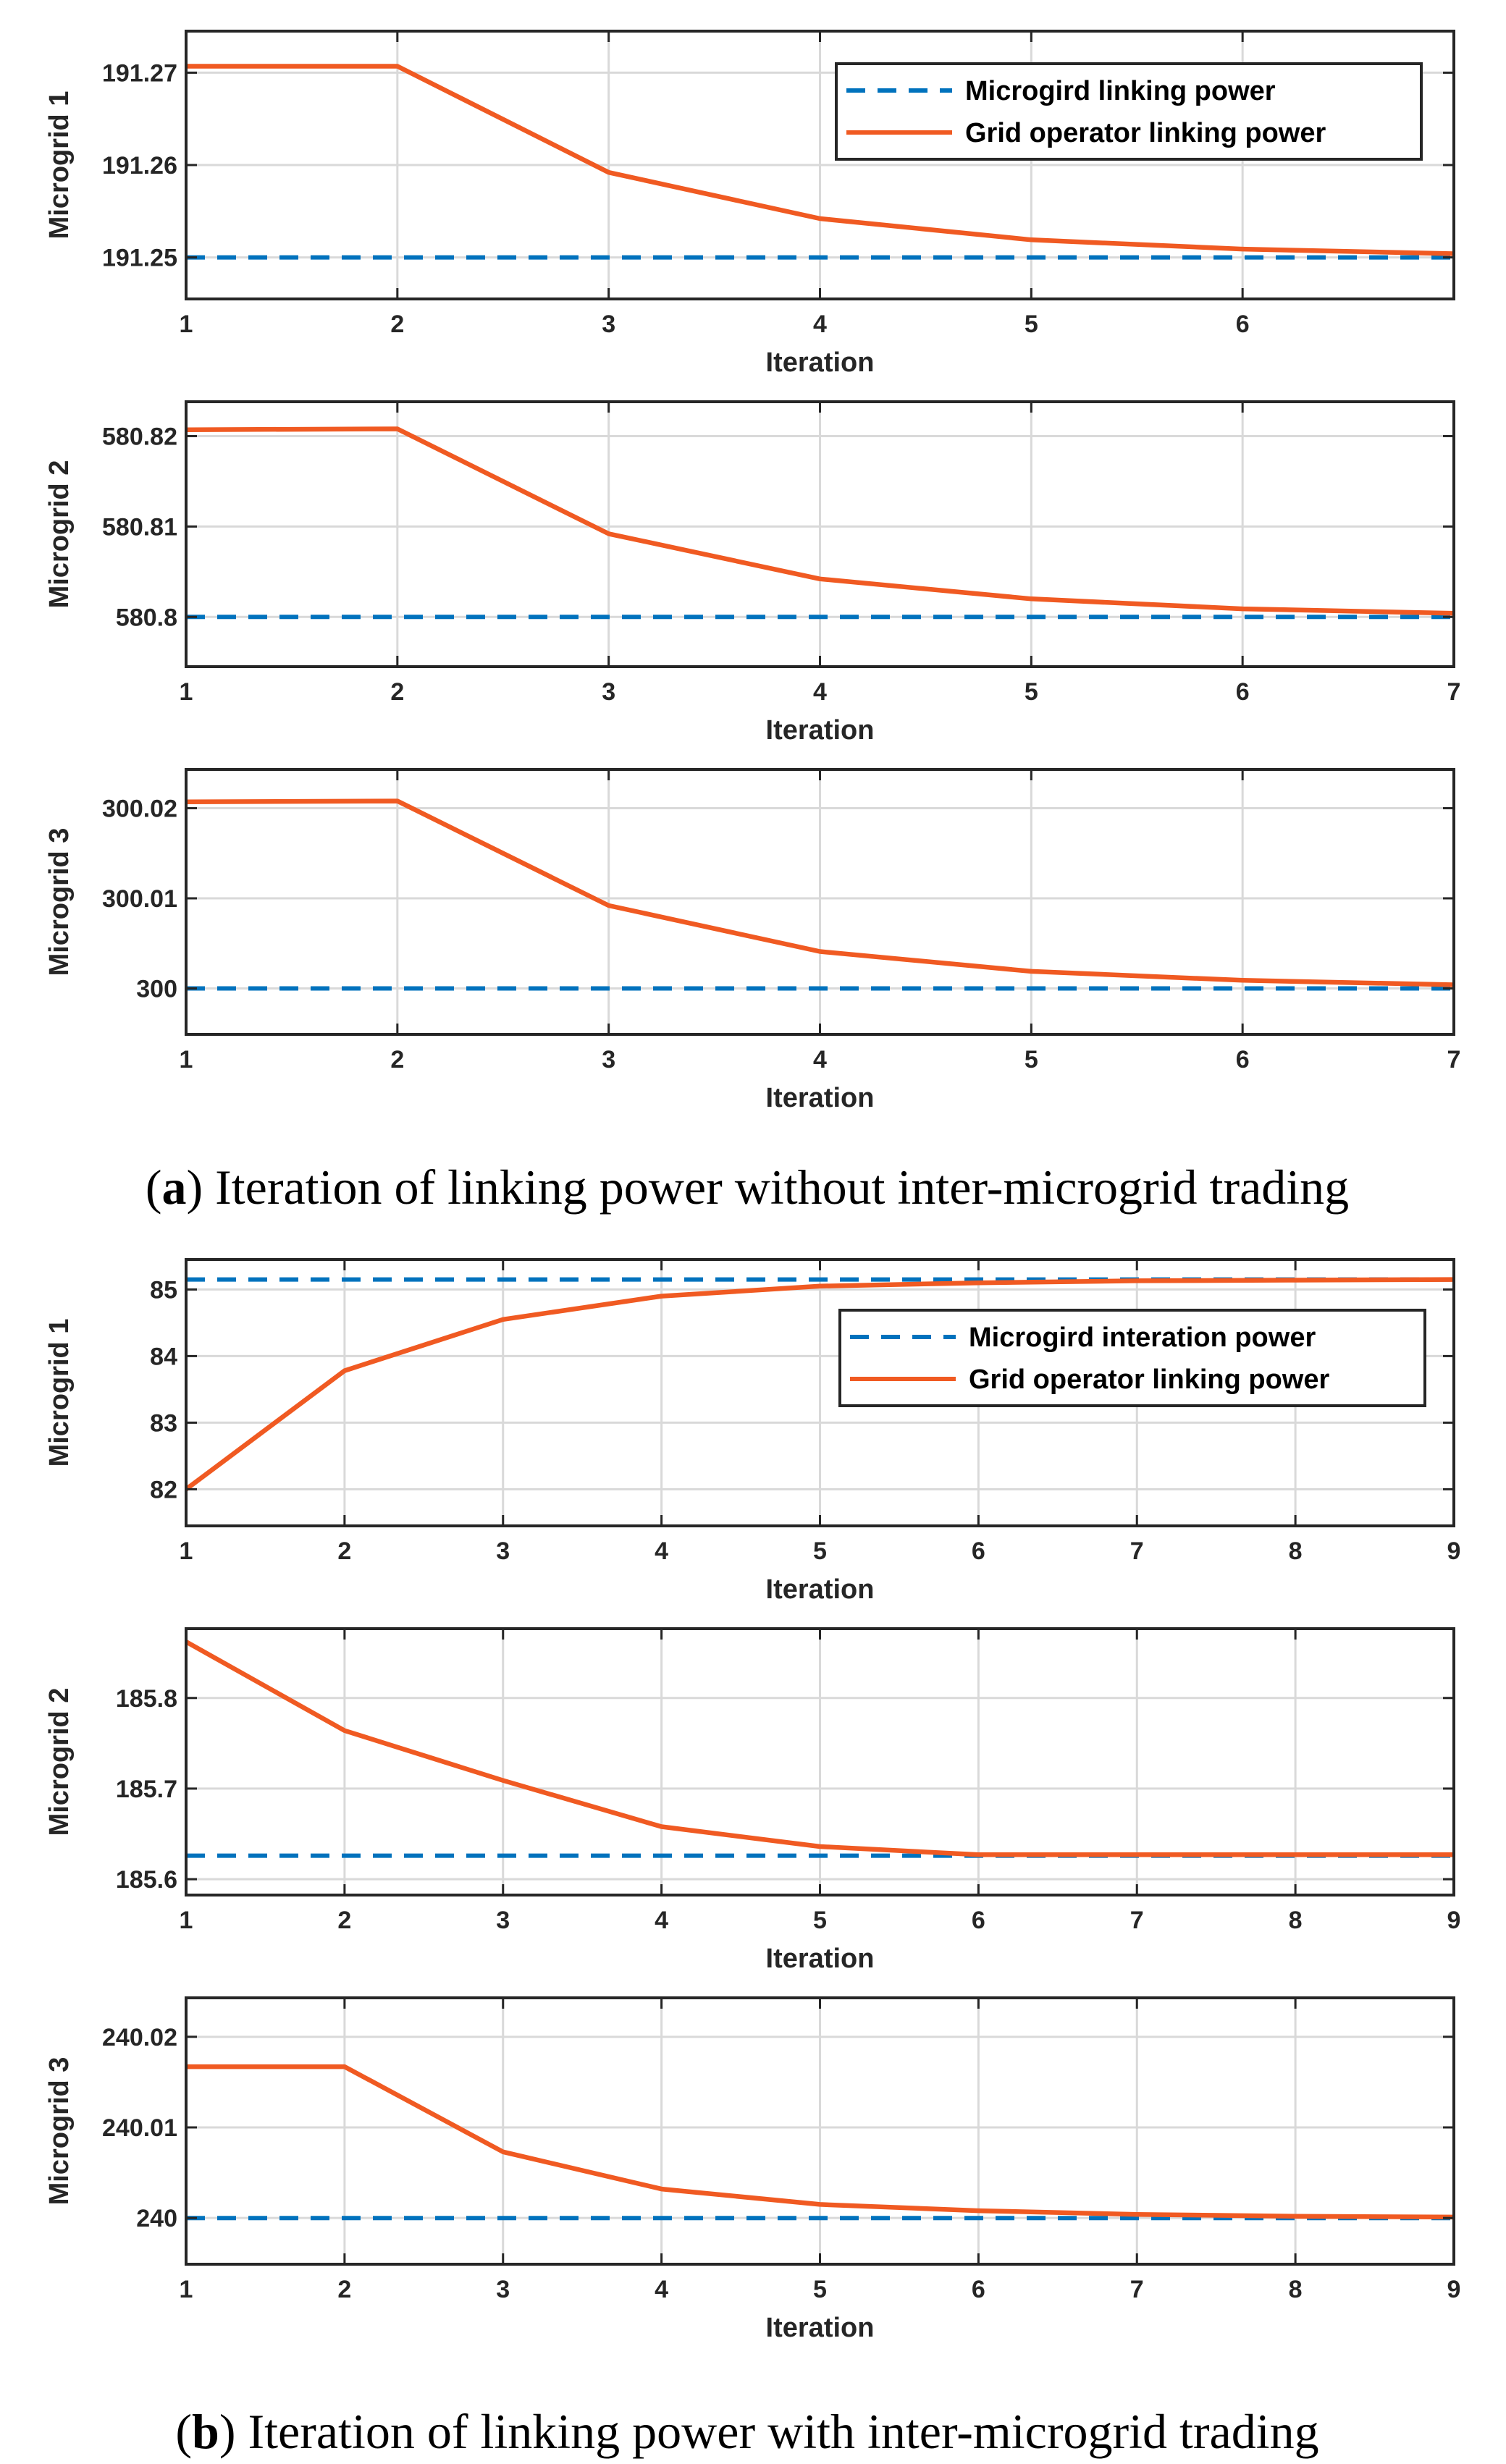 The width and height of the screenshot is (1506, 2464). I want to click on y-tick-label: 300, so click(156, 989).